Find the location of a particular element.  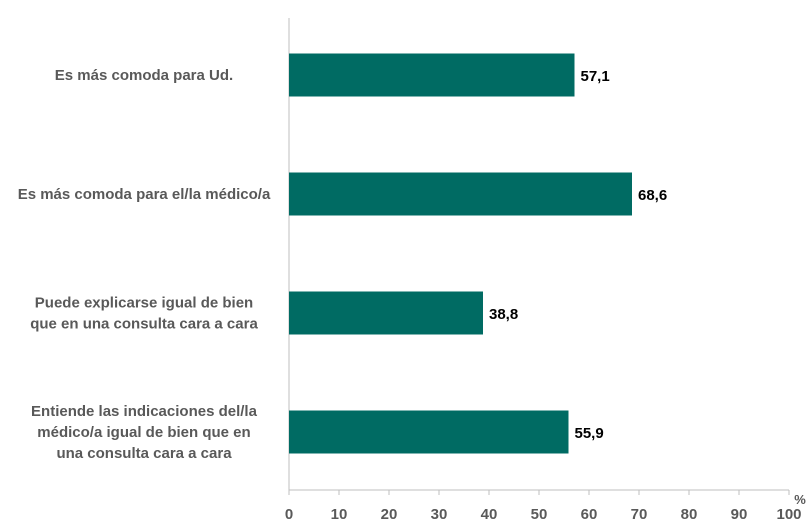

x-tick-label: 20 is located at coordinates (389, 513).